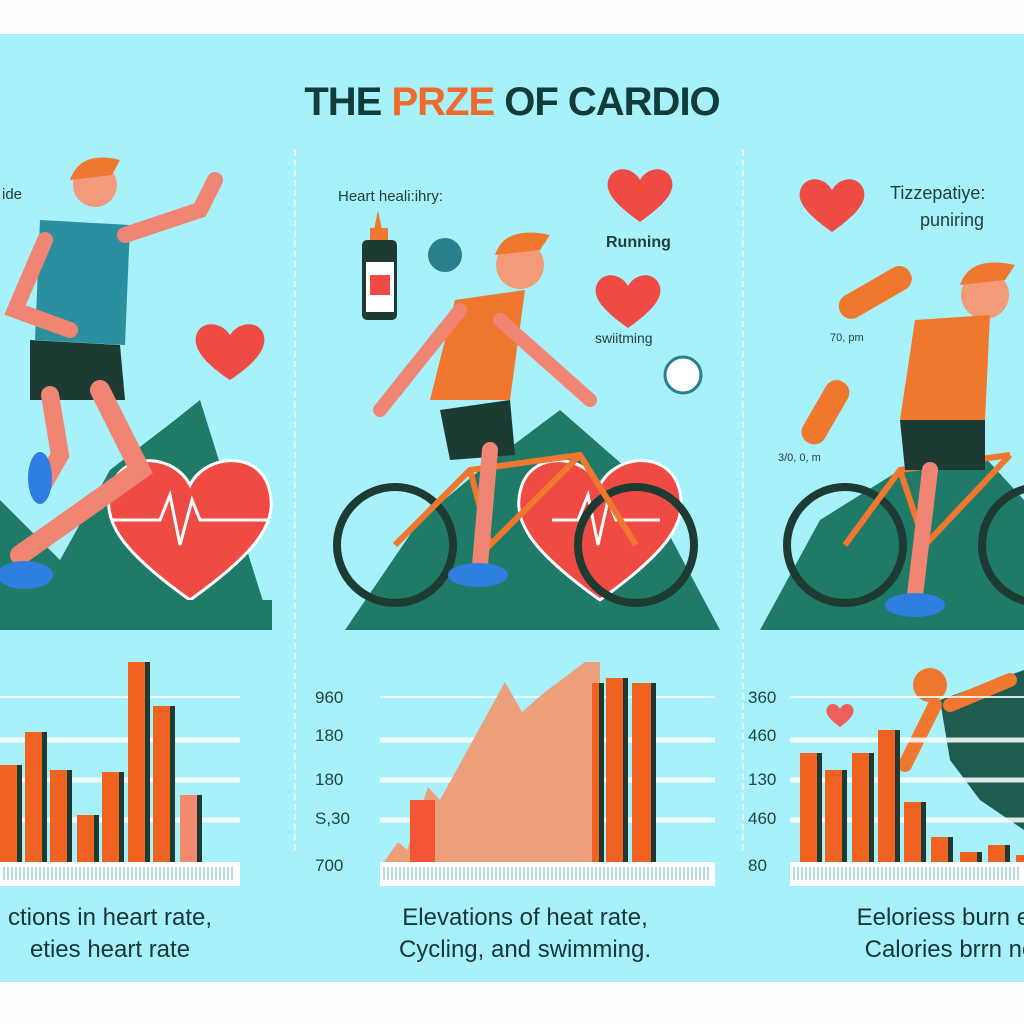 This screenshot has height=1024, width=1024. I want to click on mountain, so click(892, 530).